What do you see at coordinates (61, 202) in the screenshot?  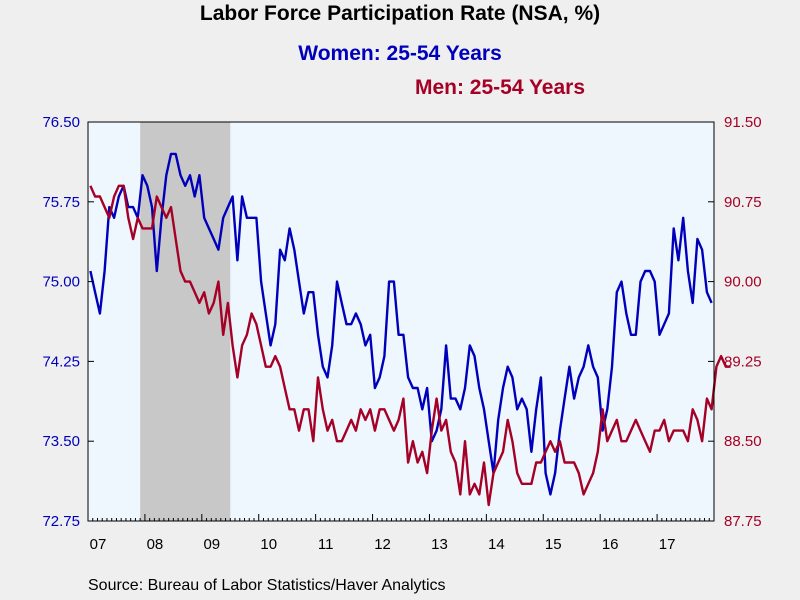 I see `left-axis-tick-label: 75.75` at bounding box center [61, 202].